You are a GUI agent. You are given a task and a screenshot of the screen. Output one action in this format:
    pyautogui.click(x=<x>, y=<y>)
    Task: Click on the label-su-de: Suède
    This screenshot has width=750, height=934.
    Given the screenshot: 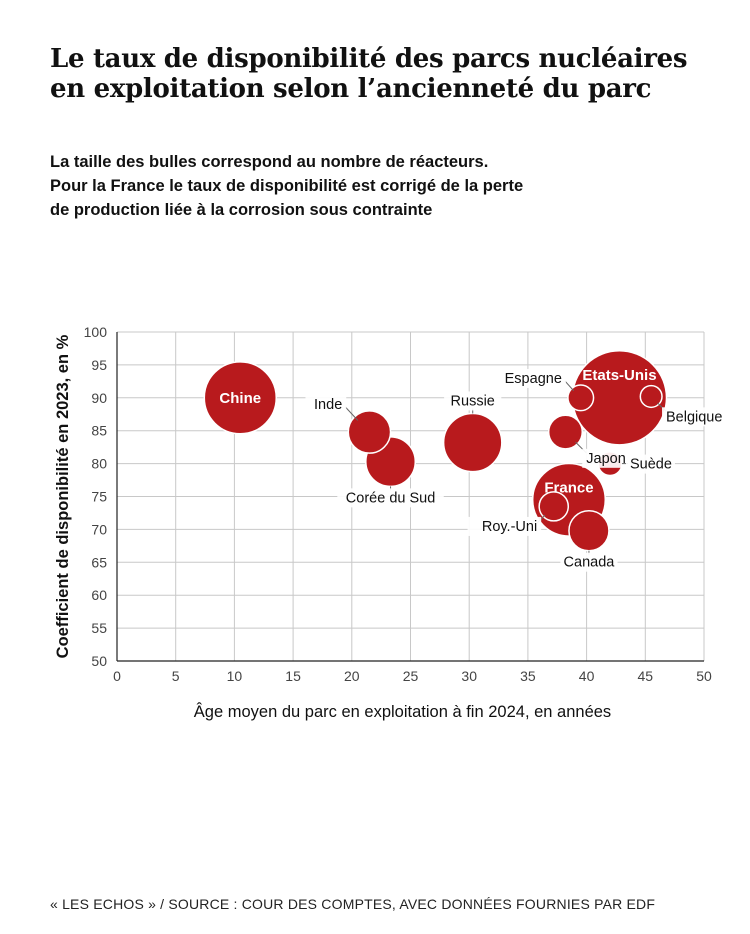 What is the action you would take?
    pyautogui.click(x=651, y=465)
    